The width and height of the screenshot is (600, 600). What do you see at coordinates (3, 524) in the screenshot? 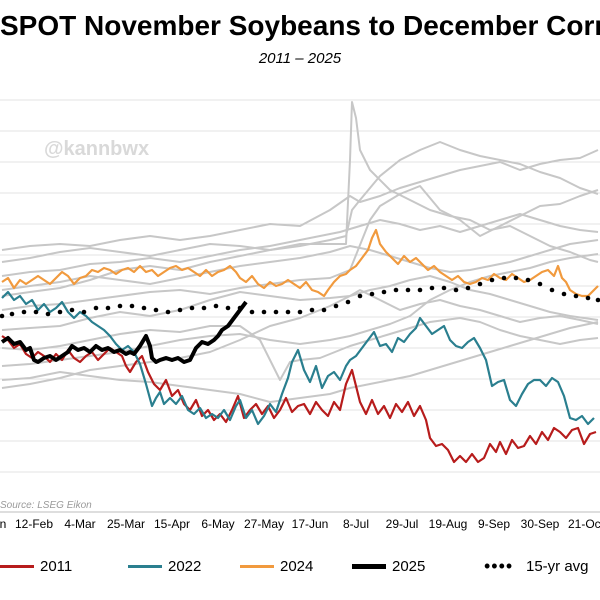
I see `x-tick-label: 22-Jan` at bounding box center [3, 524].